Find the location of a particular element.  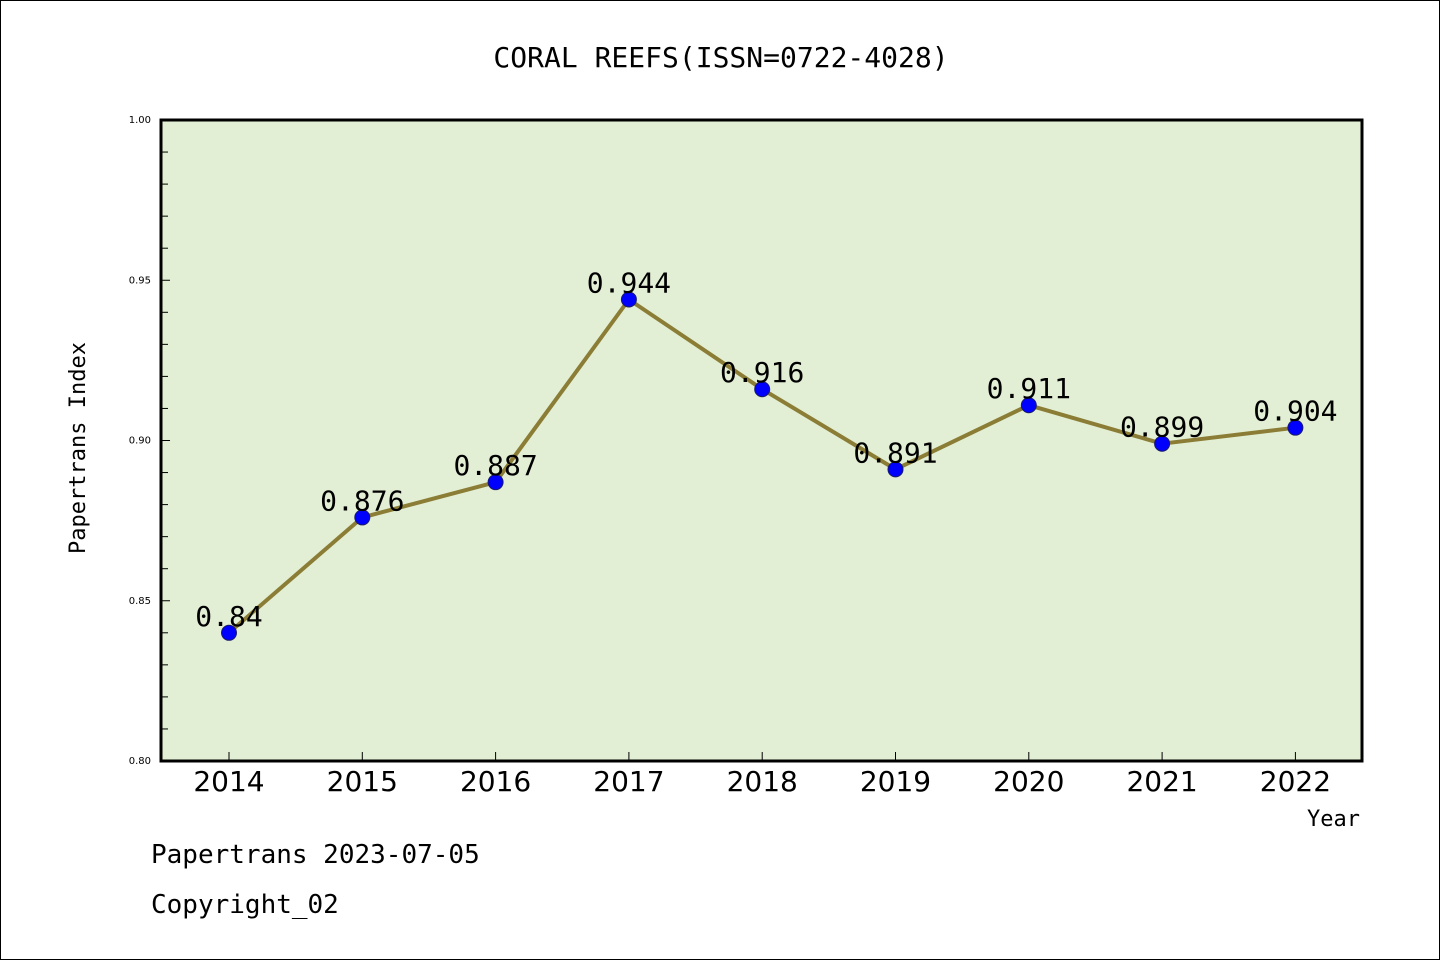

chart-title: CORAL REEFS(ISSN=0722-4028) is located at coordinates (720, 57).